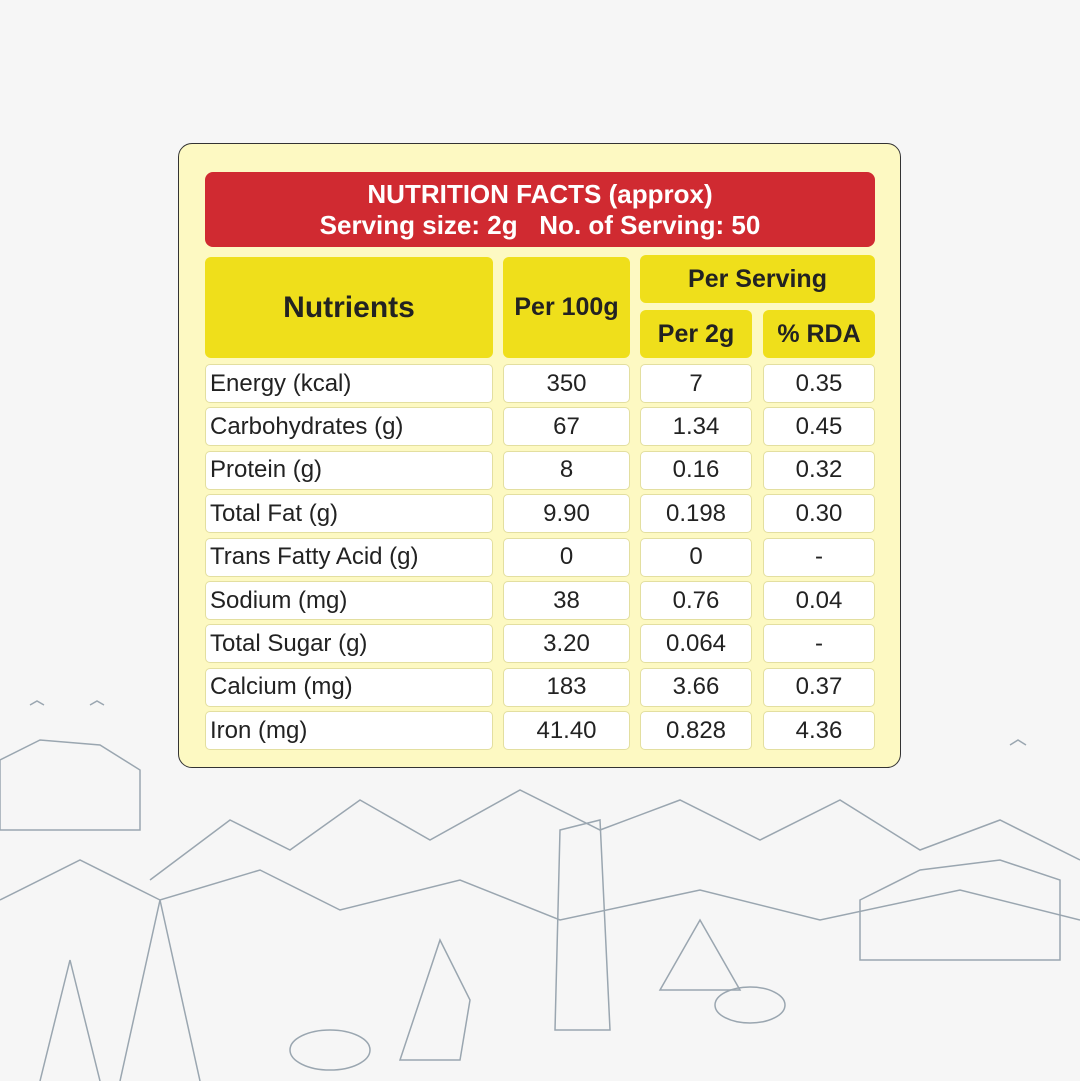  Describe the element at coordinates (566, 307) in the screenshot. I see `per100g-header: Per 100g` at that location.